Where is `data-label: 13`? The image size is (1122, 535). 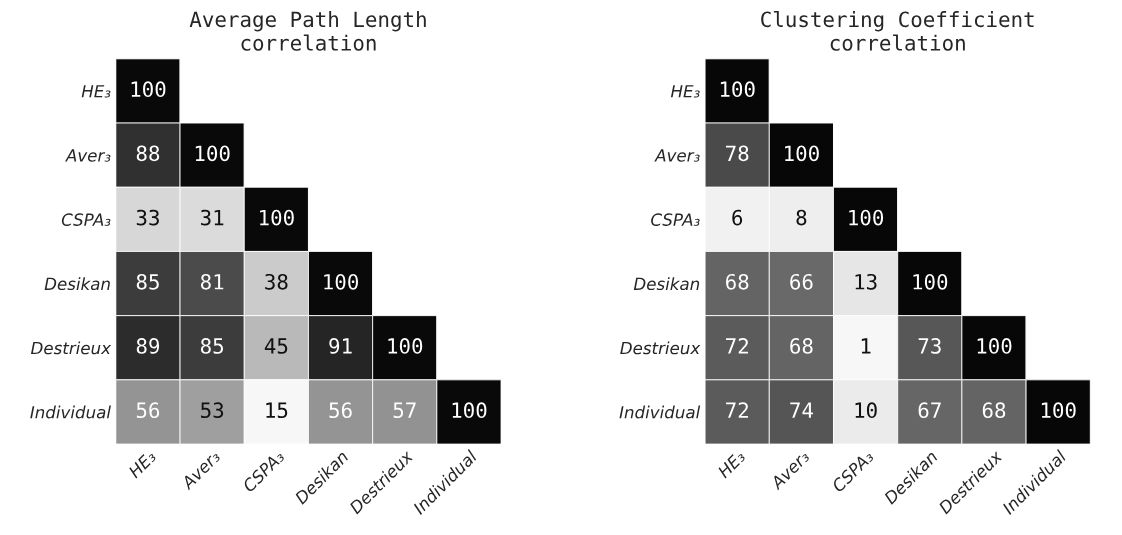
data-label: 13 is located at coordinates (866, 281).